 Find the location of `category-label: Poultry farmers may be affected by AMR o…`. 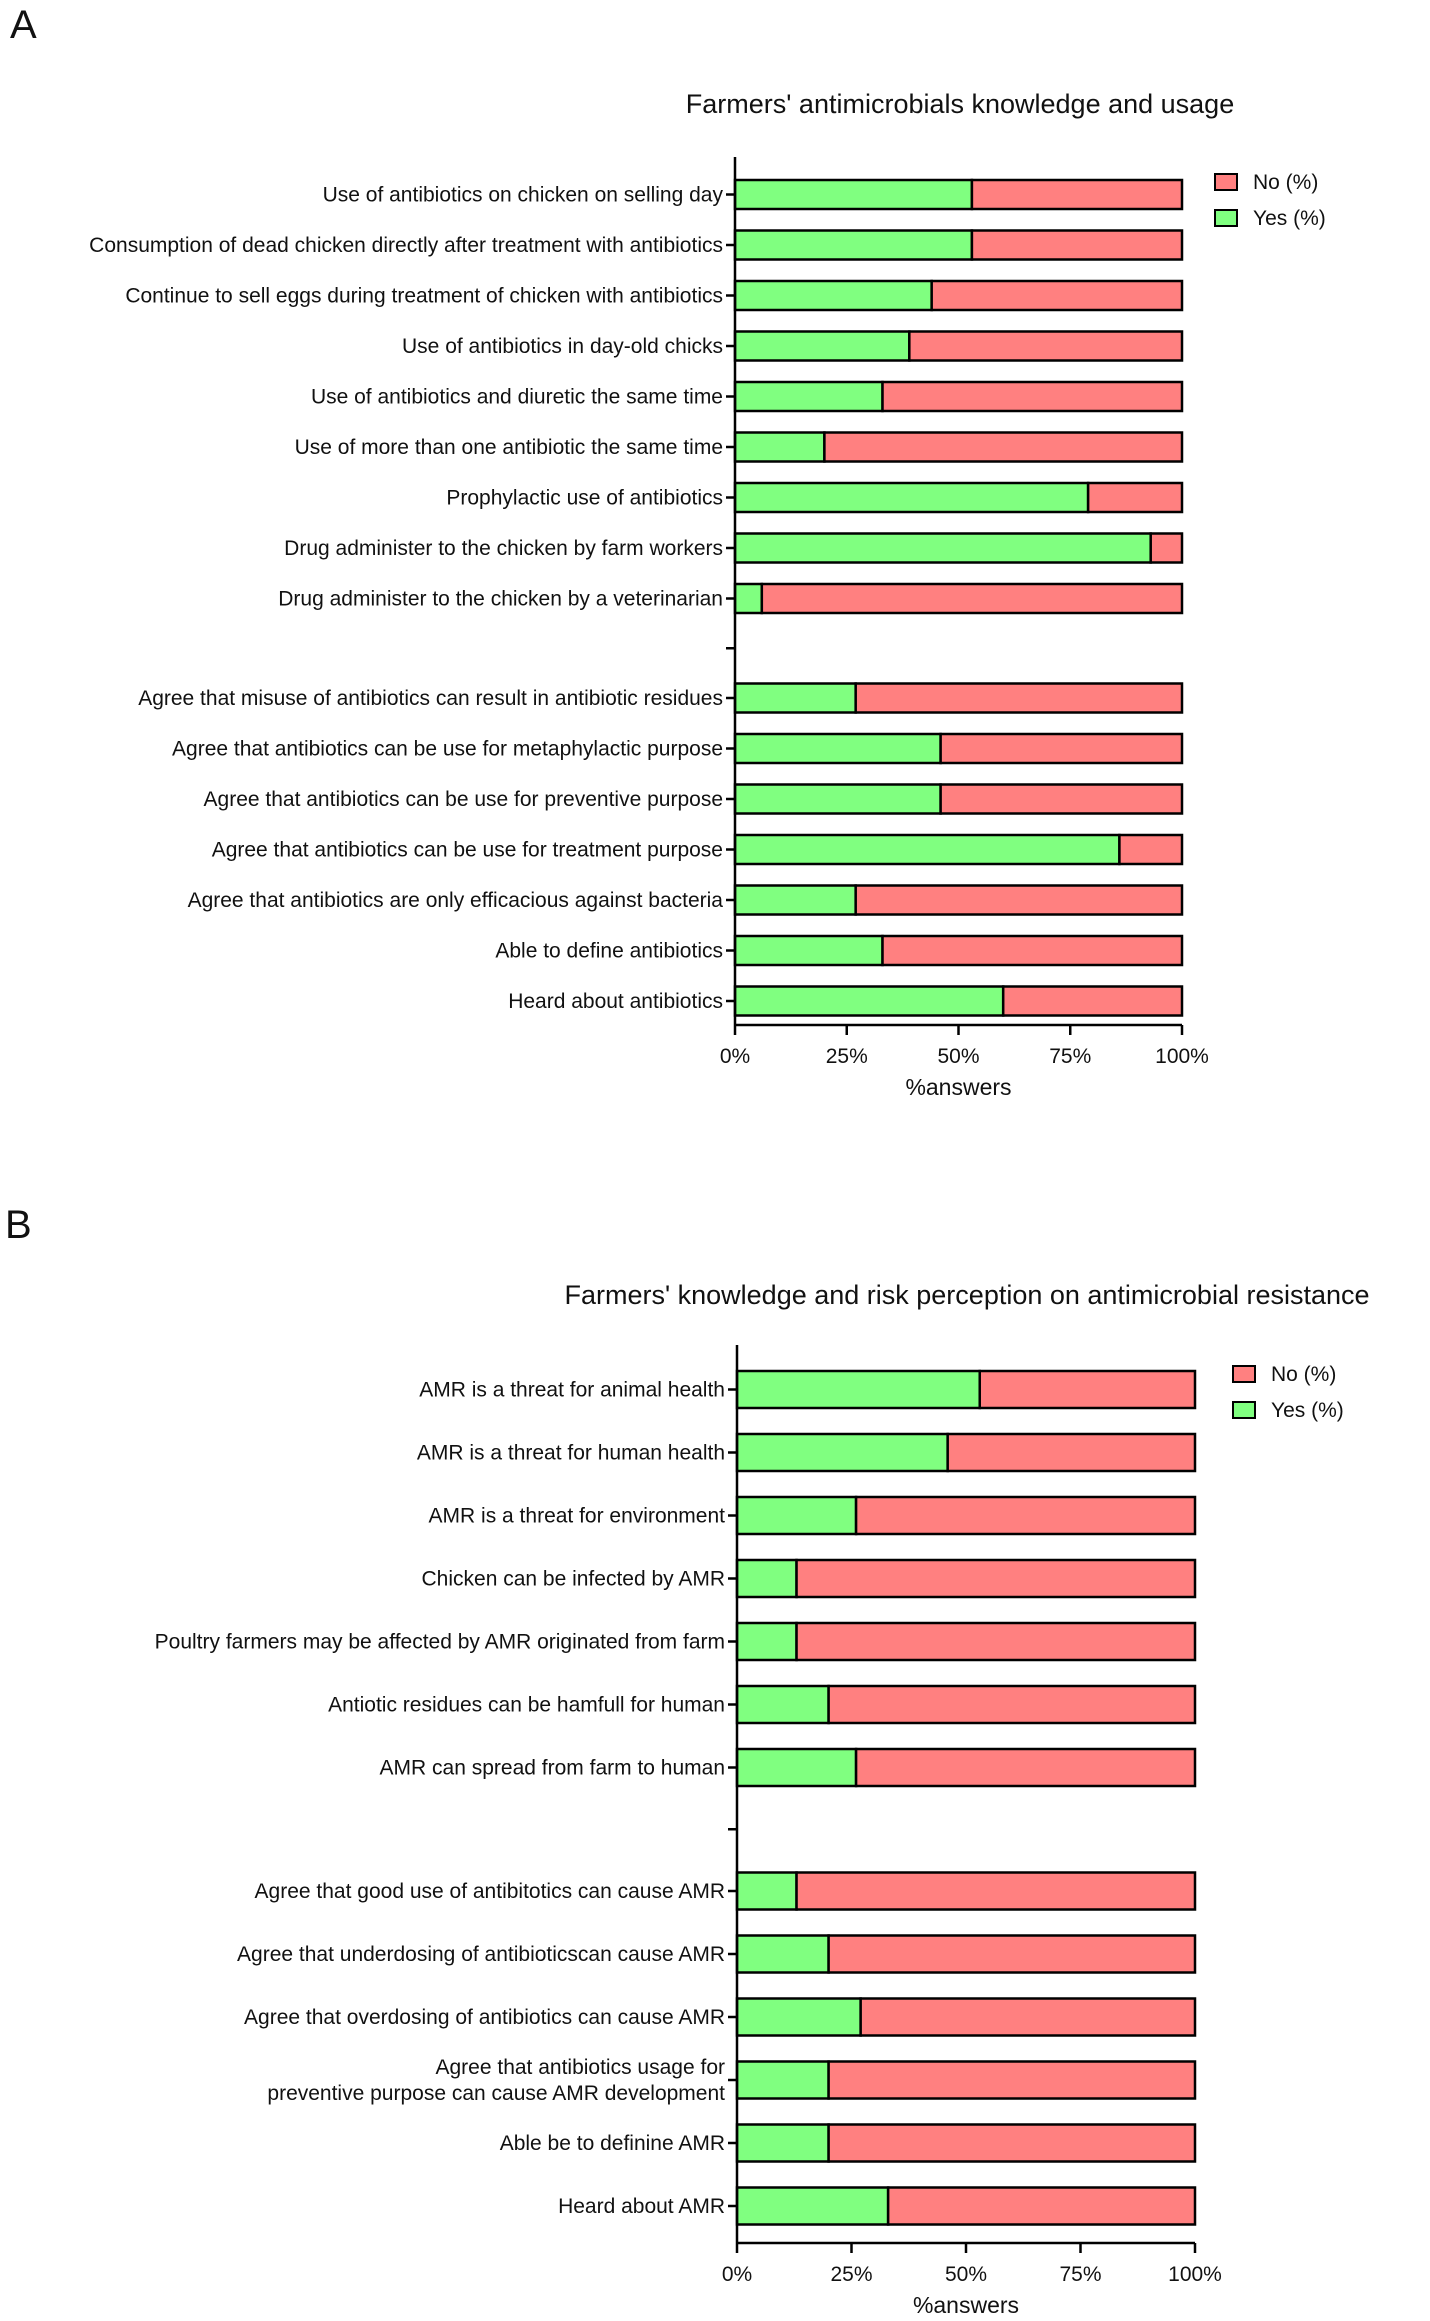

category-label: Poultry farmers may be affected by AMR o… is located at coordinates (440, 1642).